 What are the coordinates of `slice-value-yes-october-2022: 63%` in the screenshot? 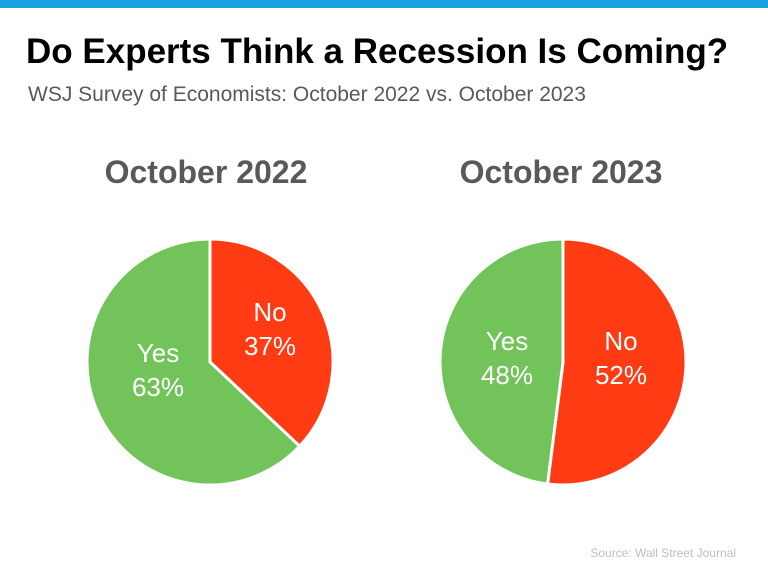 It's located at (158, 387).